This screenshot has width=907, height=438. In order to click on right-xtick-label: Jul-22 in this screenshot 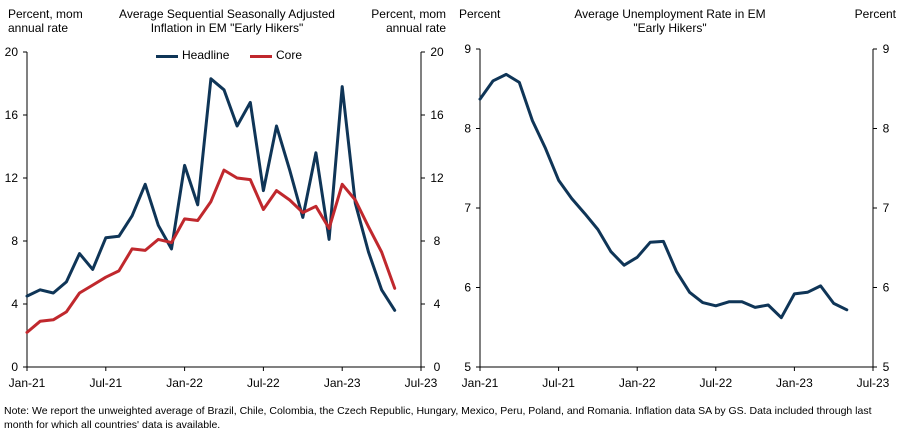, I will do `click(715, 383)`.